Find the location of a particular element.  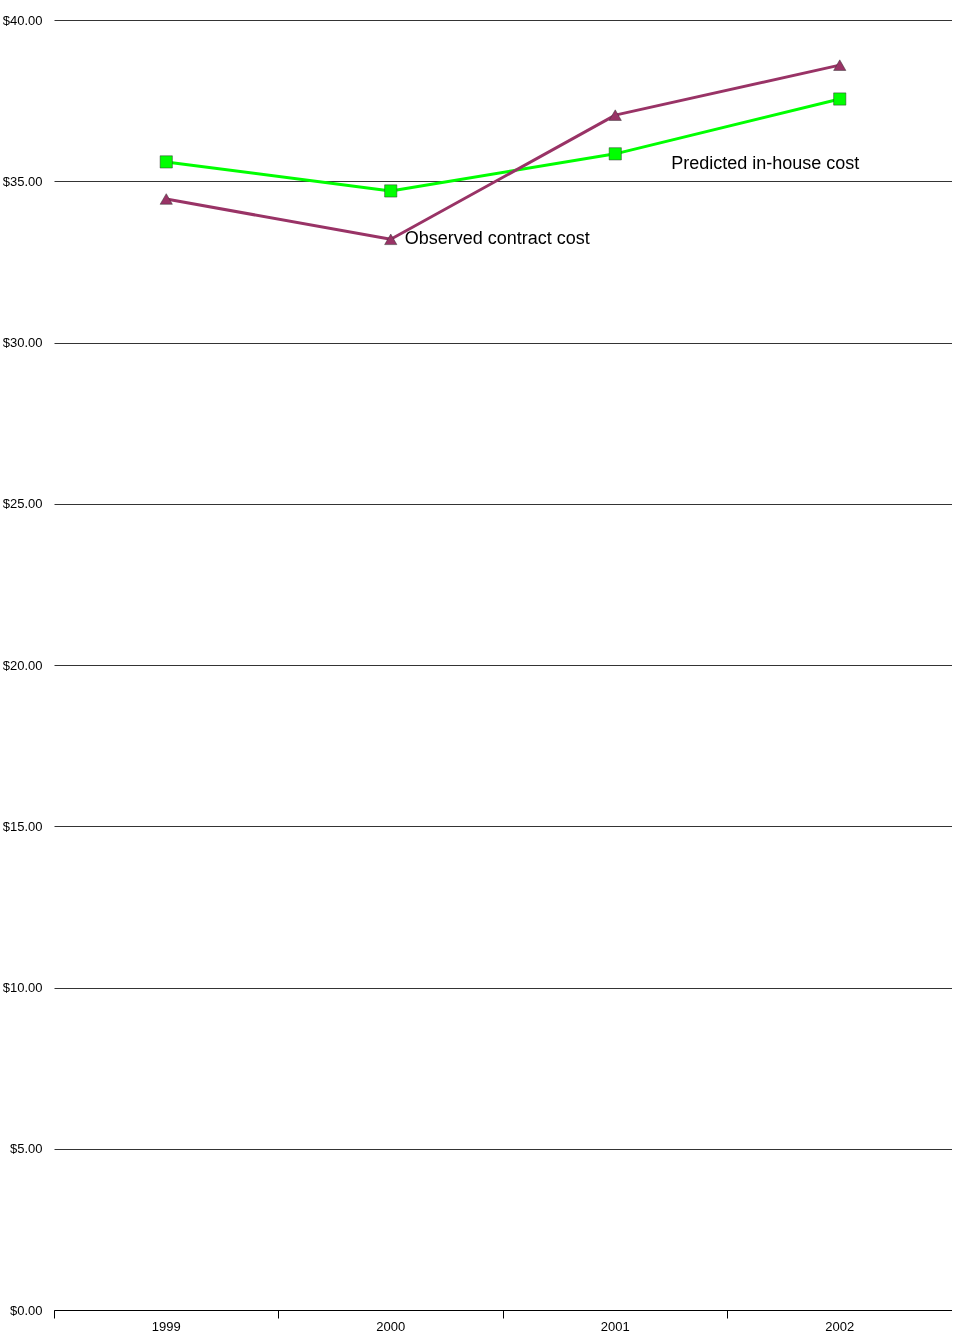

y-tick-label: $20.00 is located at coordinates (22, 665).